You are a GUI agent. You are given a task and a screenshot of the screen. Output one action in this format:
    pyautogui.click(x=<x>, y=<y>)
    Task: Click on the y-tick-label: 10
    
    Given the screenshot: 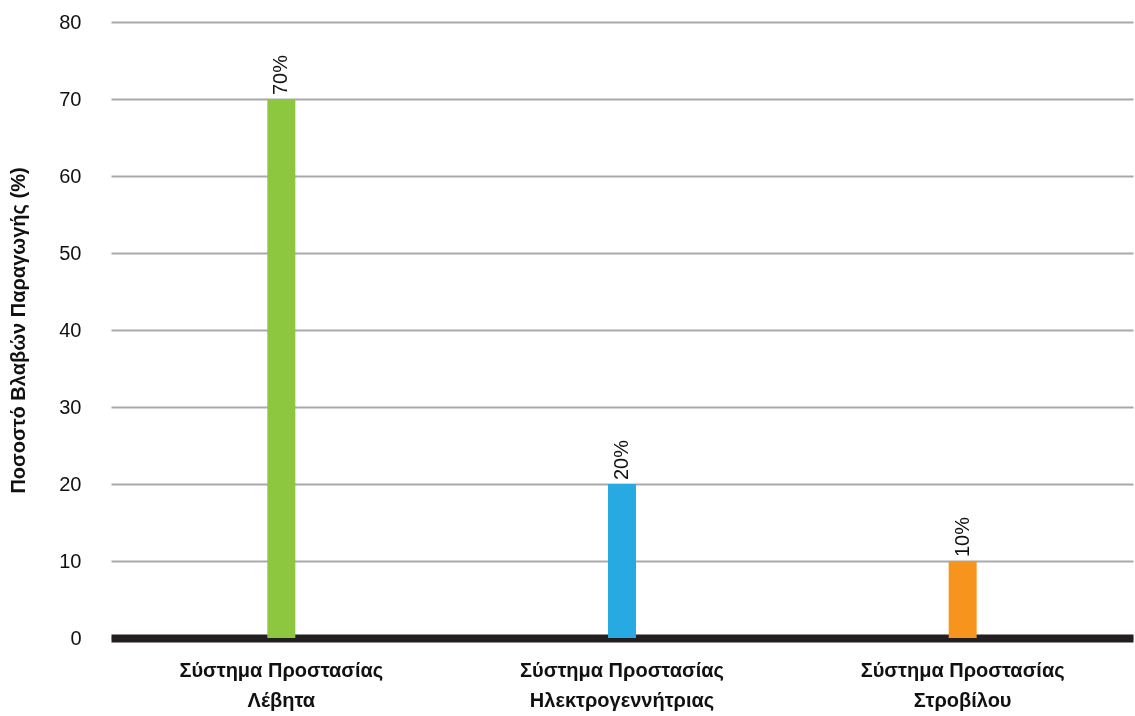 What is the action you would take?
    pyautogui.click(x=70, y=560)
    